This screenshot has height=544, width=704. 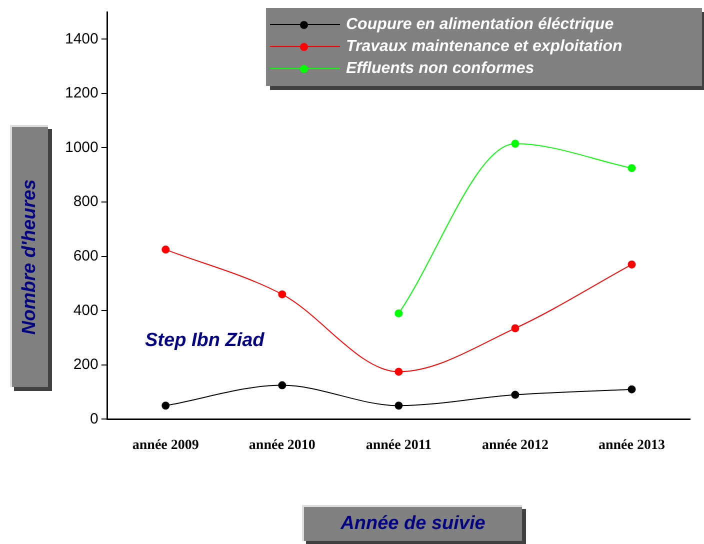 I want to click on legend-label: Effluents non conformes, so click(x=440, y=69).